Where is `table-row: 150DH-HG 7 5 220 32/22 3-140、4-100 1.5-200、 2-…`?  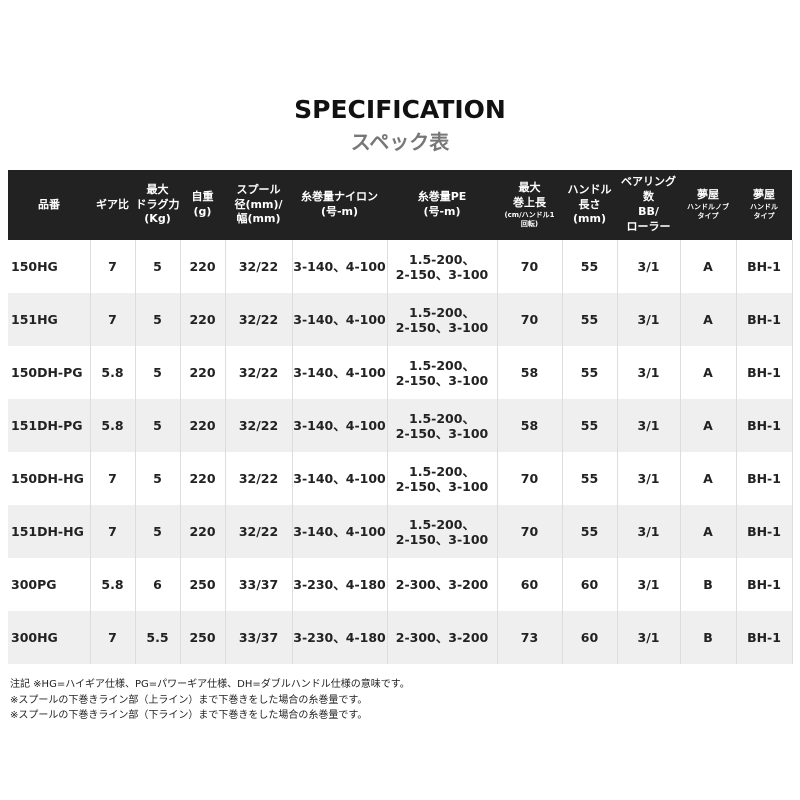
table-row: 150DH-HG 7 5 220 32/22 3-140、4-100 1.5-200、 2-… is located at coordinates (400, 478).